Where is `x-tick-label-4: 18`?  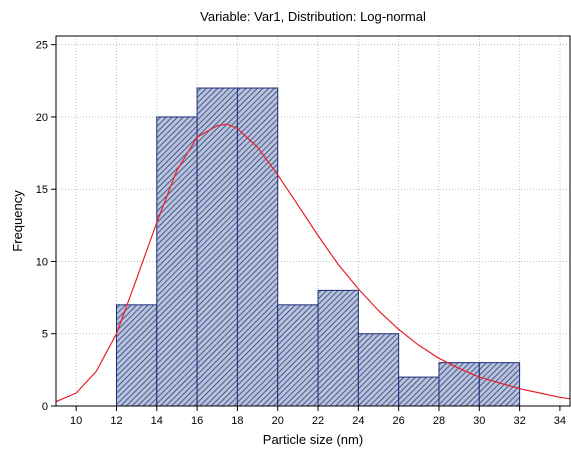
x-tick-label-4: 18 is located at coordinates (237, 421).